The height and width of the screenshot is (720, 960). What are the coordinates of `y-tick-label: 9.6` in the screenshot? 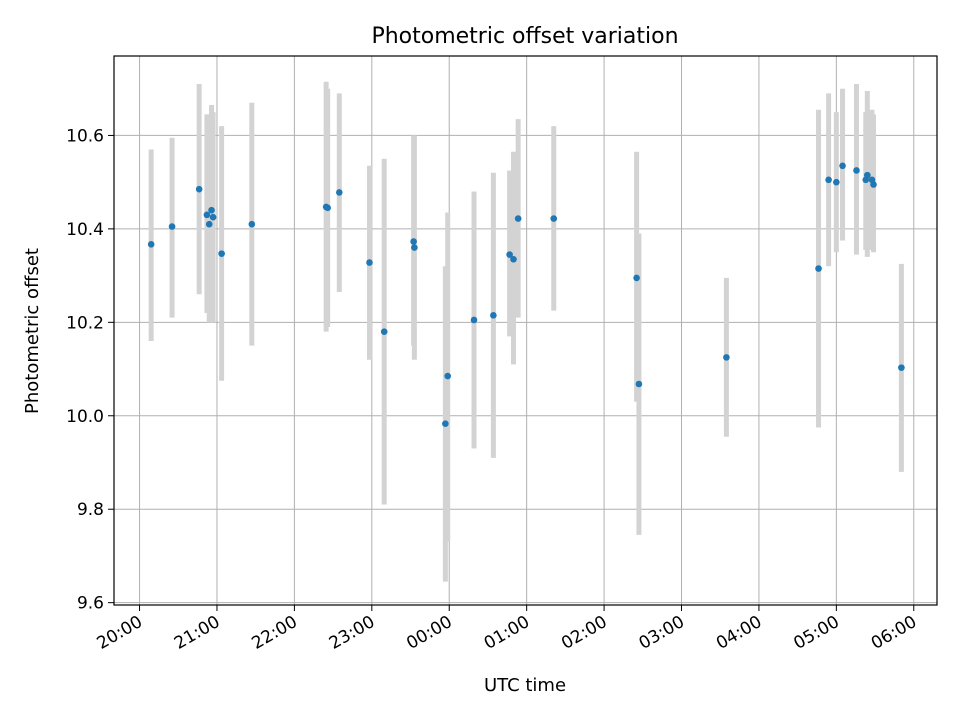 It's located at (90, 604).